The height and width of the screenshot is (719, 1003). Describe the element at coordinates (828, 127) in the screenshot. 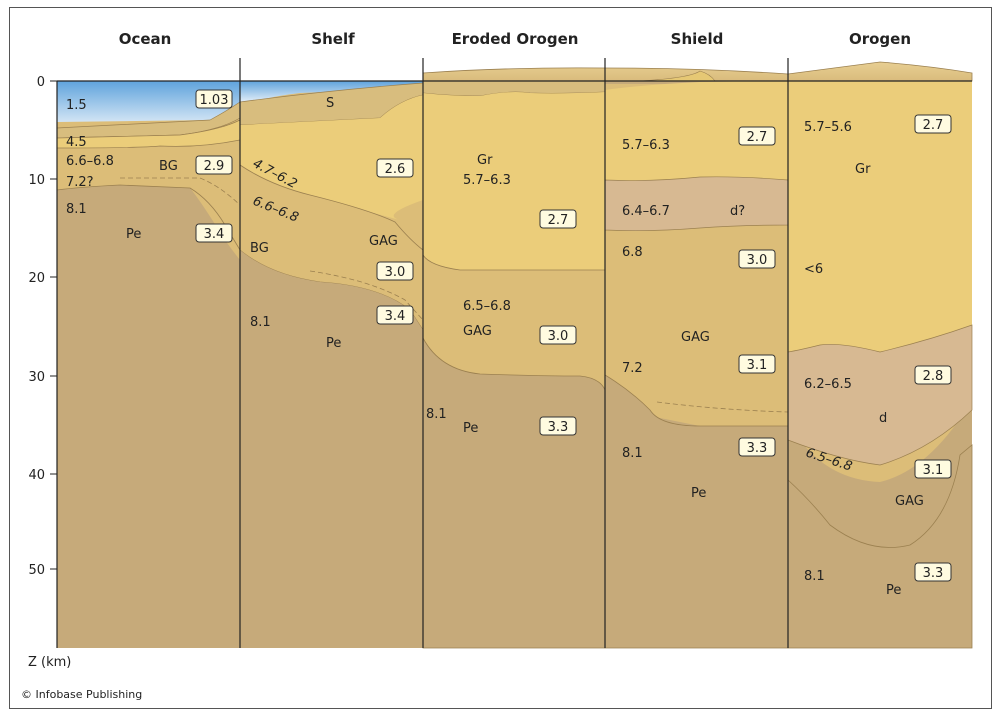

I see `velocity-label: 5.7–5.6` at that location.